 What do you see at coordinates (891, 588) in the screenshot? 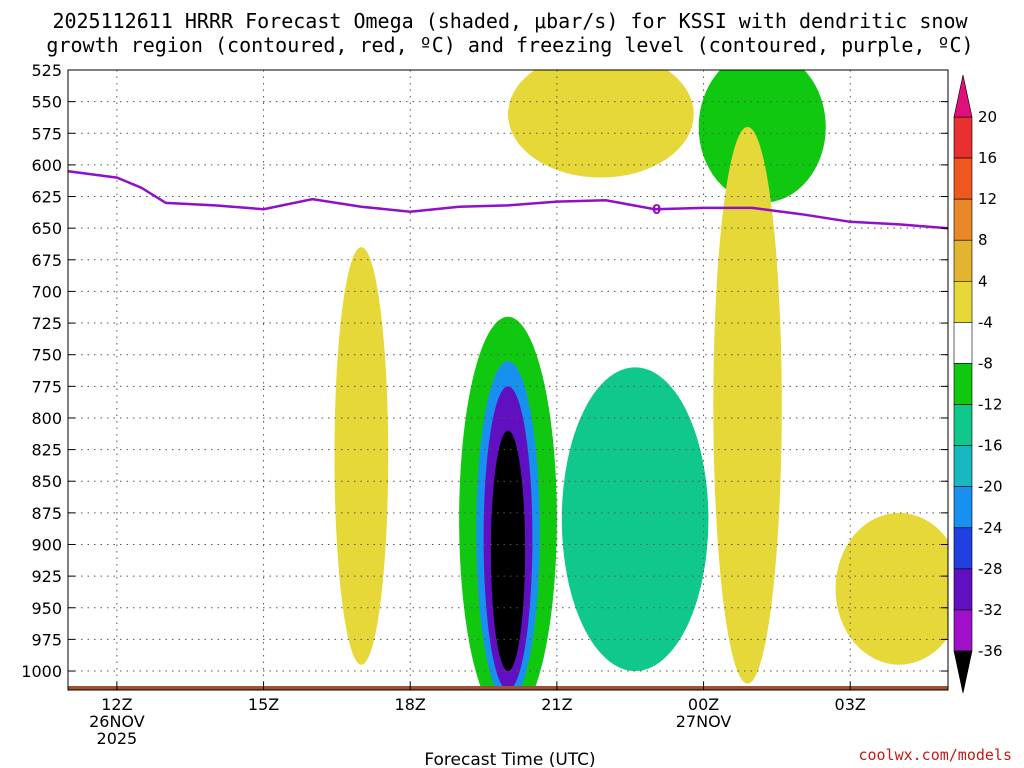
I see `omega-region-downward-lower-right` at bounding box center [891, 588].